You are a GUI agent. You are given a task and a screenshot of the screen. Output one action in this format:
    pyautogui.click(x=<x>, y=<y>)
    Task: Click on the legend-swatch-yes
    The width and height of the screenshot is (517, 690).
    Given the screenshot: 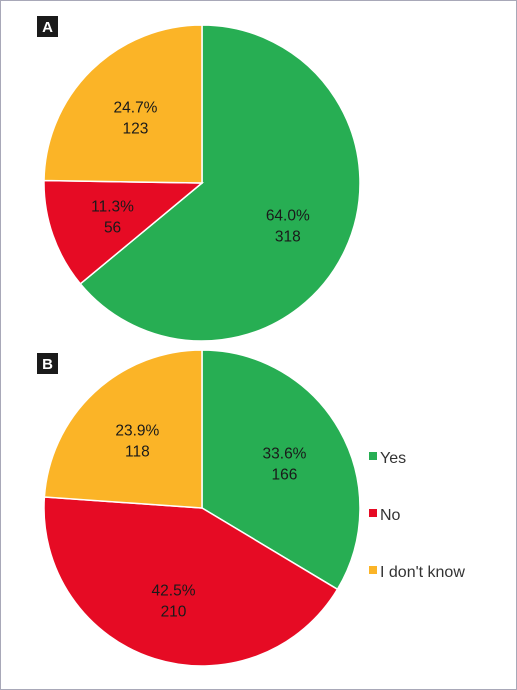 What is the action you would take?
    pyautogui.click(x=373, y=456)
    